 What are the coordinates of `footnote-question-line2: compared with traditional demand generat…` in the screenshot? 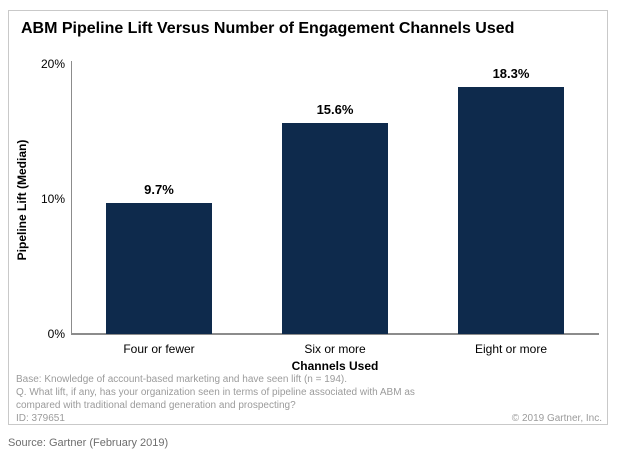 It's located at (156, 405).